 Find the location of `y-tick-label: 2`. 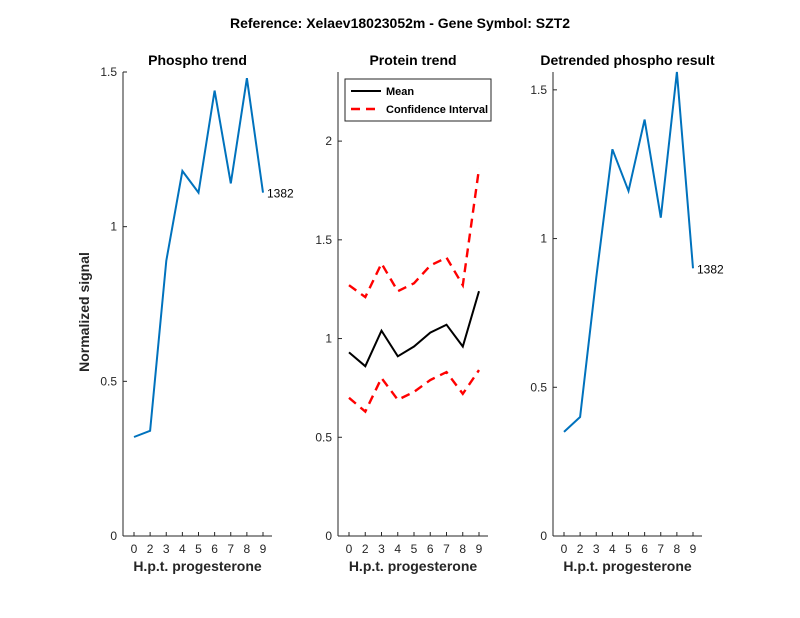

y-tick-label: 2 is located at coordinates (328, 141).